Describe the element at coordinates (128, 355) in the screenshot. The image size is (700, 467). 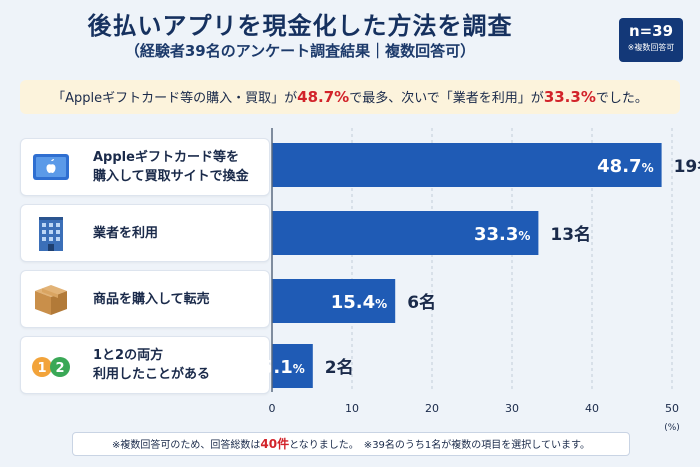
I see `category-label-4-line1: 1と2の両方` at that location.